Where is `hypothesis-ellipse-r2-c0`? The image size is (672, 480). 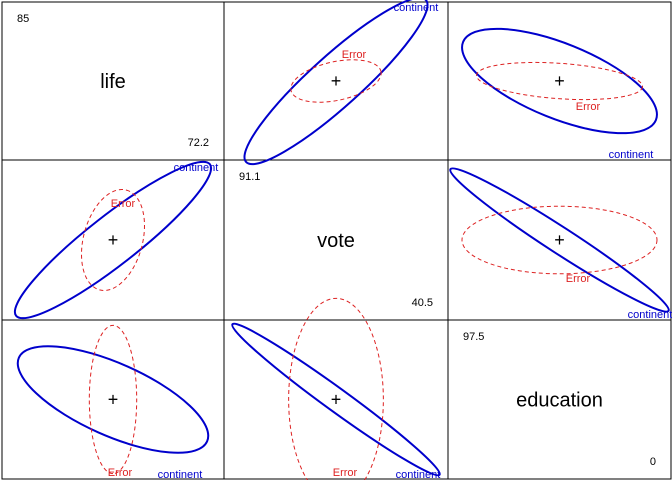
hypothesis-ellipse-r2-c0 is located at coordinates (113, 399).